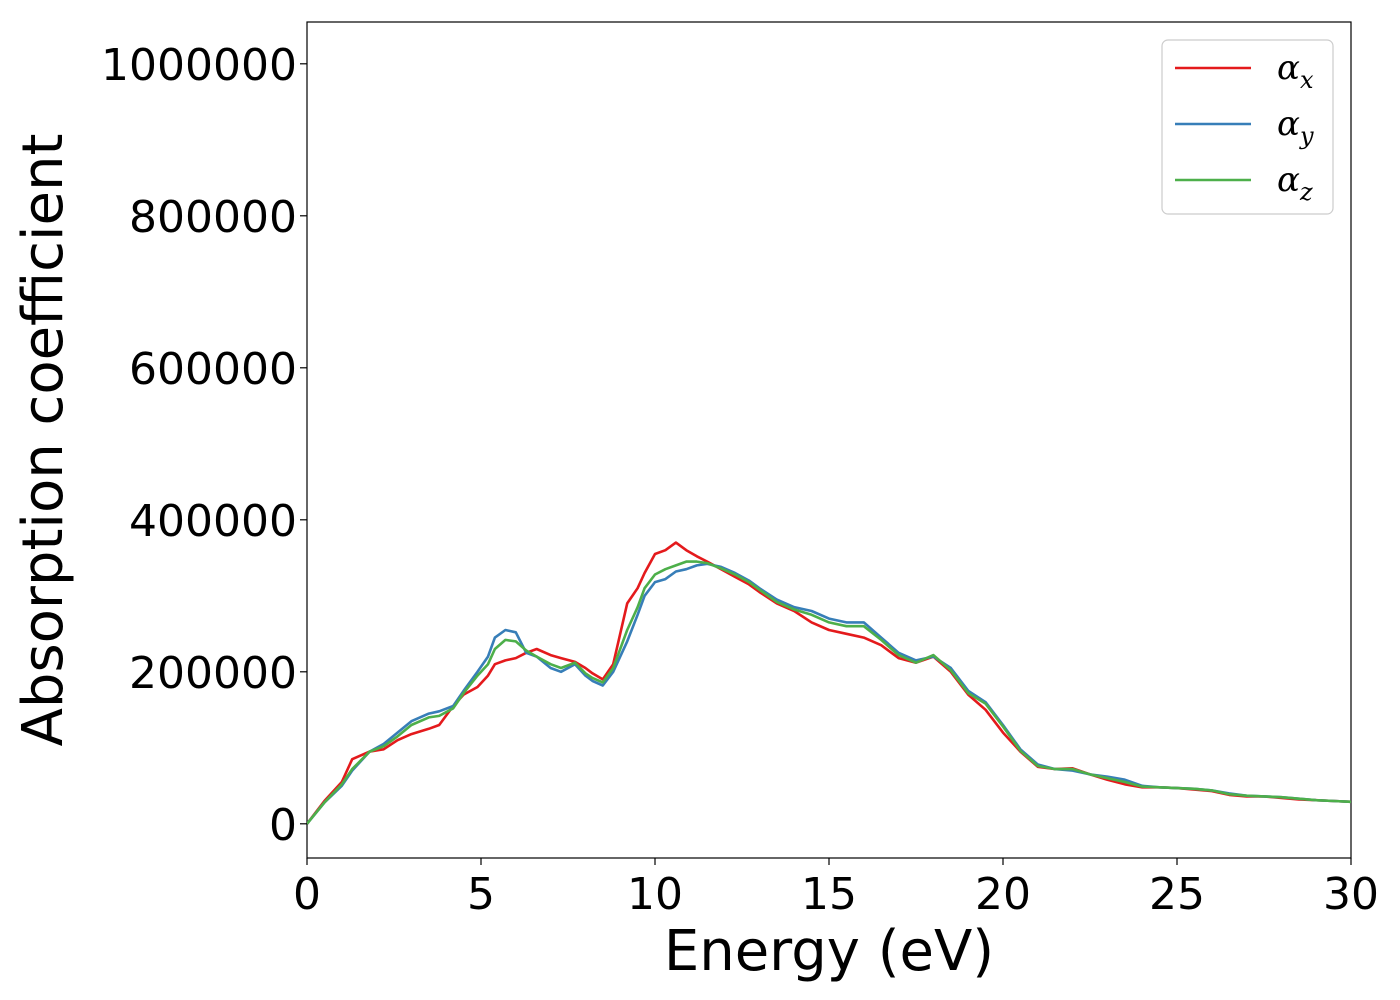 The width and height of the screenshot is (1400, 1000). What do you see at coordinates (43, 440) in the screenshot?
I see `y-axis-title: Absorption coefficient` at bounding box center [43, 440].